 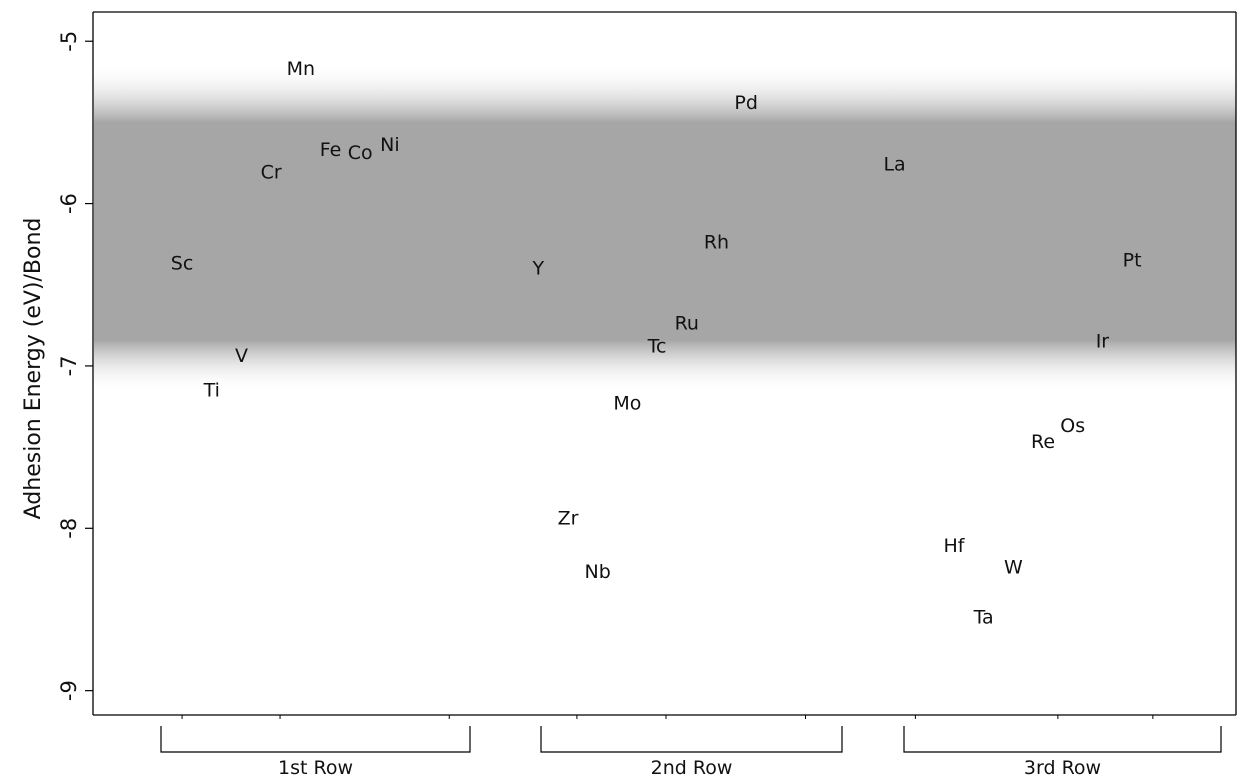 What do you see at coordinates (687, 324) in the screenshot?
I see `point-label-ru: Ru` at bounding box center [687, 324].